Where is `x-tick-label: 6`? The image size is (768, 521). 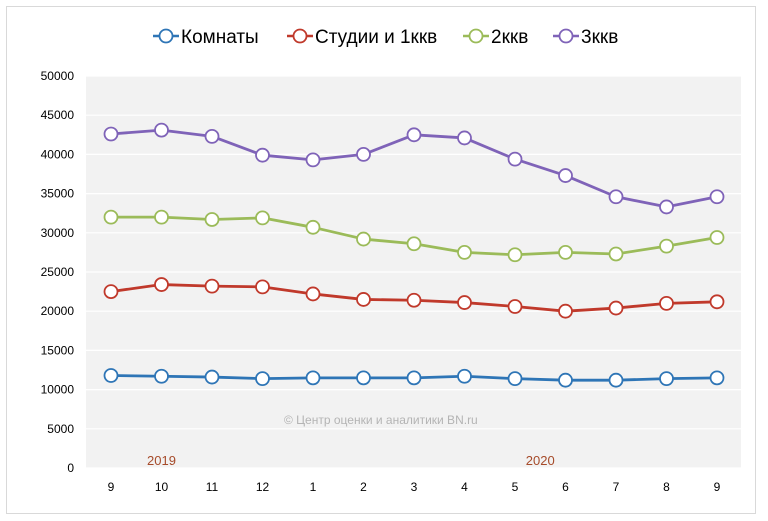 x-tick-label: 6 is located at coordinates (565, 487).